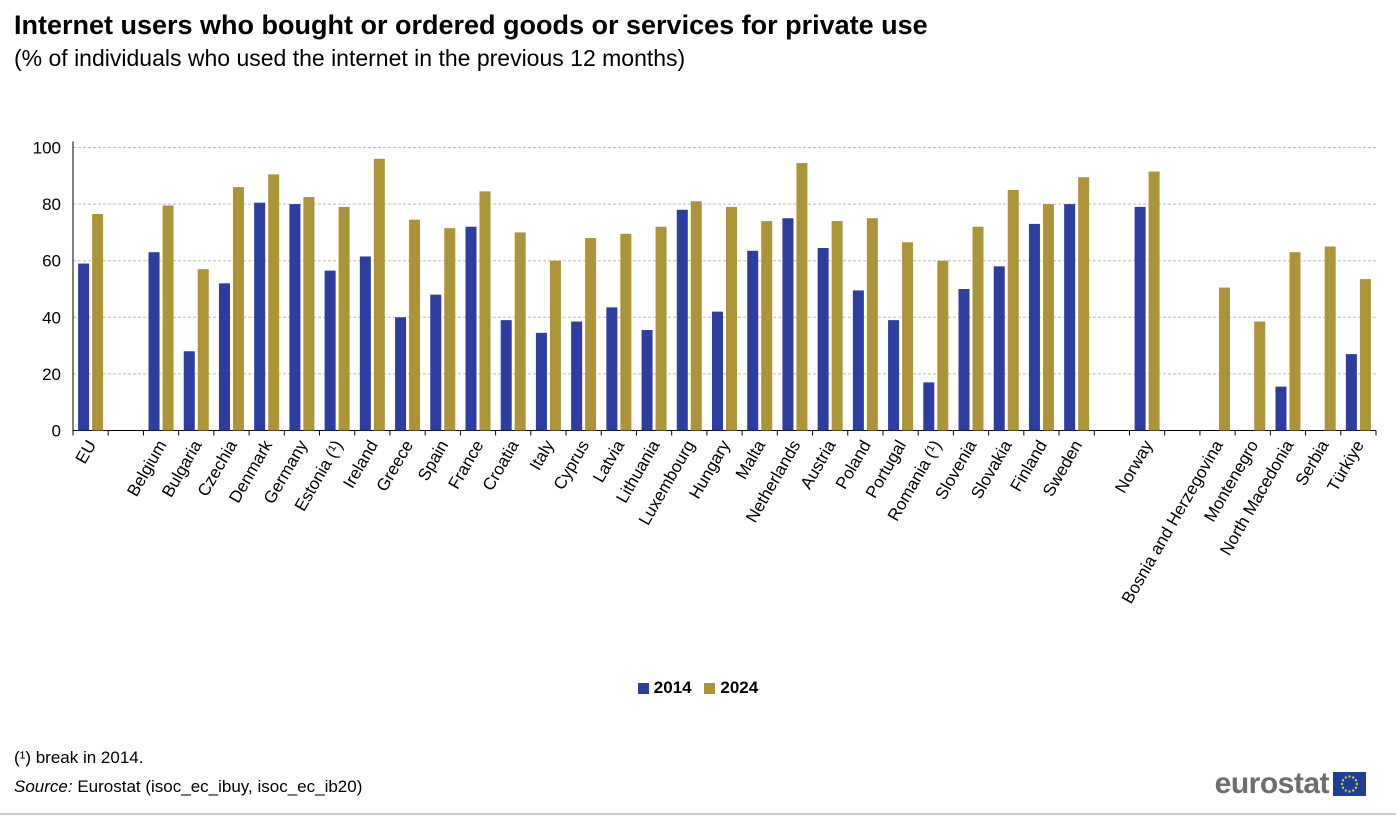 Image resolution: width=1396 pixels, height=820 pixels. I want to click on y-tick-label-40: 40, so click(51, 317).